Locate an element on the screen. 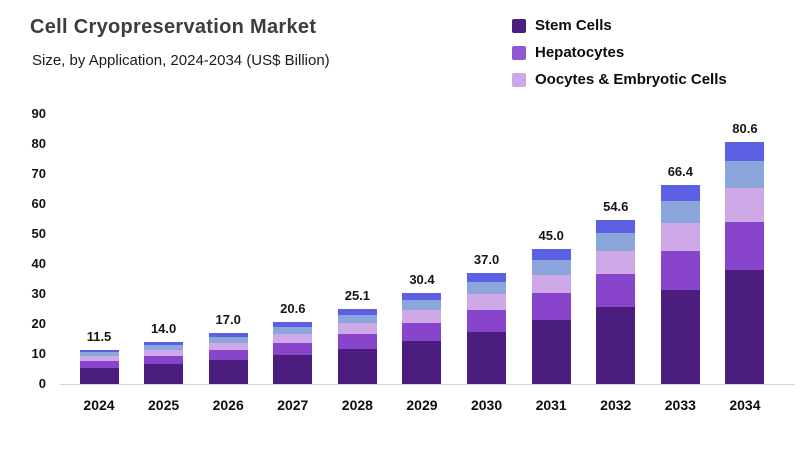 The image size is (800, 450). bar-group: 20.6 is located at coordinates (293, 342).